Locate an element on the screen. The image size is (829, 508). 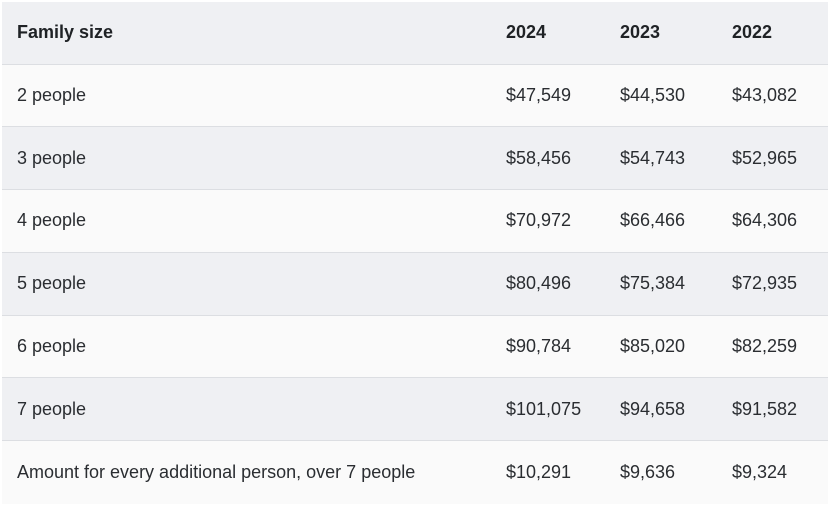
table-row: 7 people $101,075 $94,658 $91,582 is located at coordinates (415, 409).